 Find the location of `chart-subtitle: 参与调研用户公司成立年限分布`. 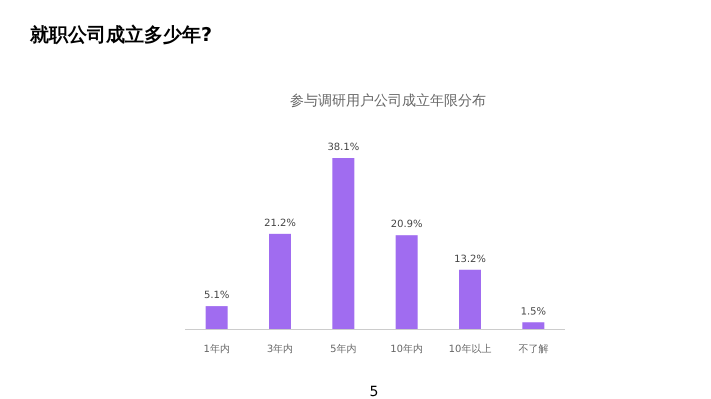

chart-subtitle: 参与调研用户公司成立年限分布 is located at coordinates (388, 101).